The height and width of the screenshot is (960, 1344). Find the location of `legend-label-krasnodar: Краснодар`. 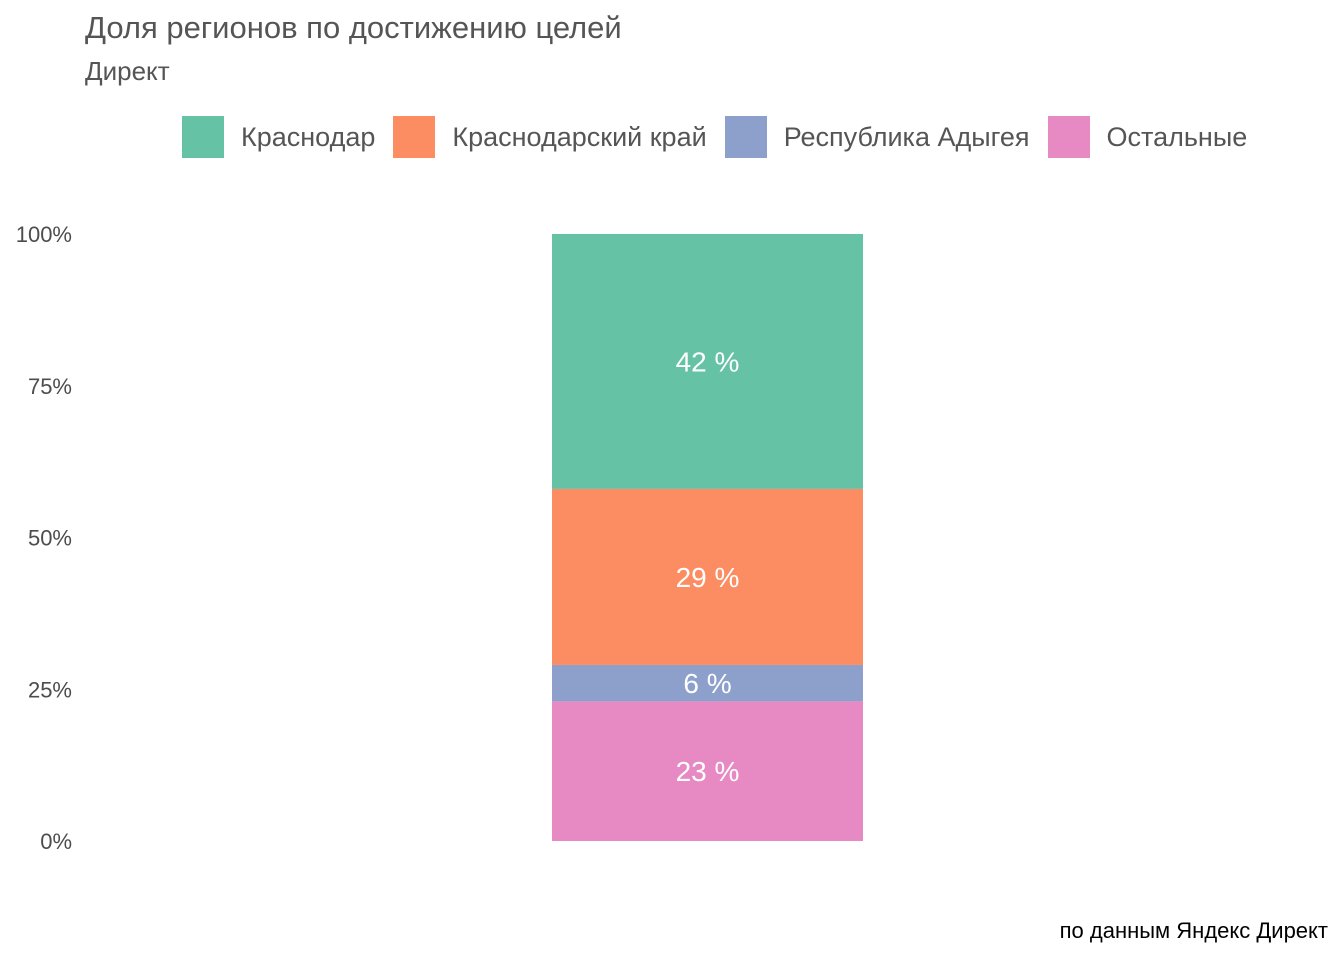

legend-label-krasnodar: Краснодар is located at coordinates (308, 136).